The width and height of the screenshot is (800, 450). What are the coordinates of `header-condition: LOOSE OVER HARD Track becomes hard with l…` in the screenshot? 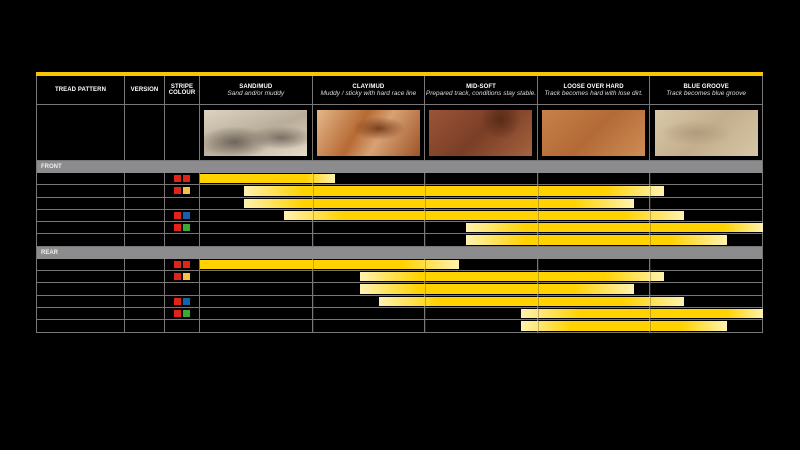 It's located at (594, 90).